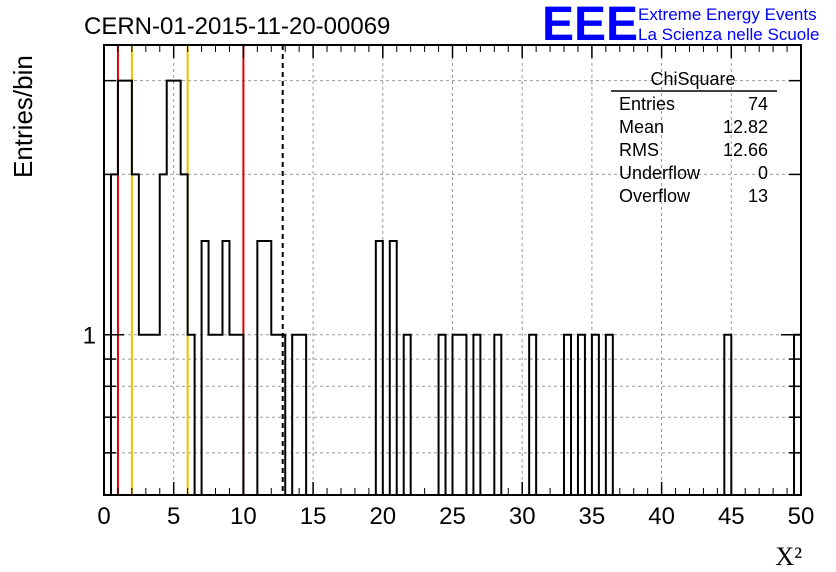 The image size is (836, 572). Describe the element at coordinates (731, 516) in the screenshot. I see `x-tick-label: 45` at that location.